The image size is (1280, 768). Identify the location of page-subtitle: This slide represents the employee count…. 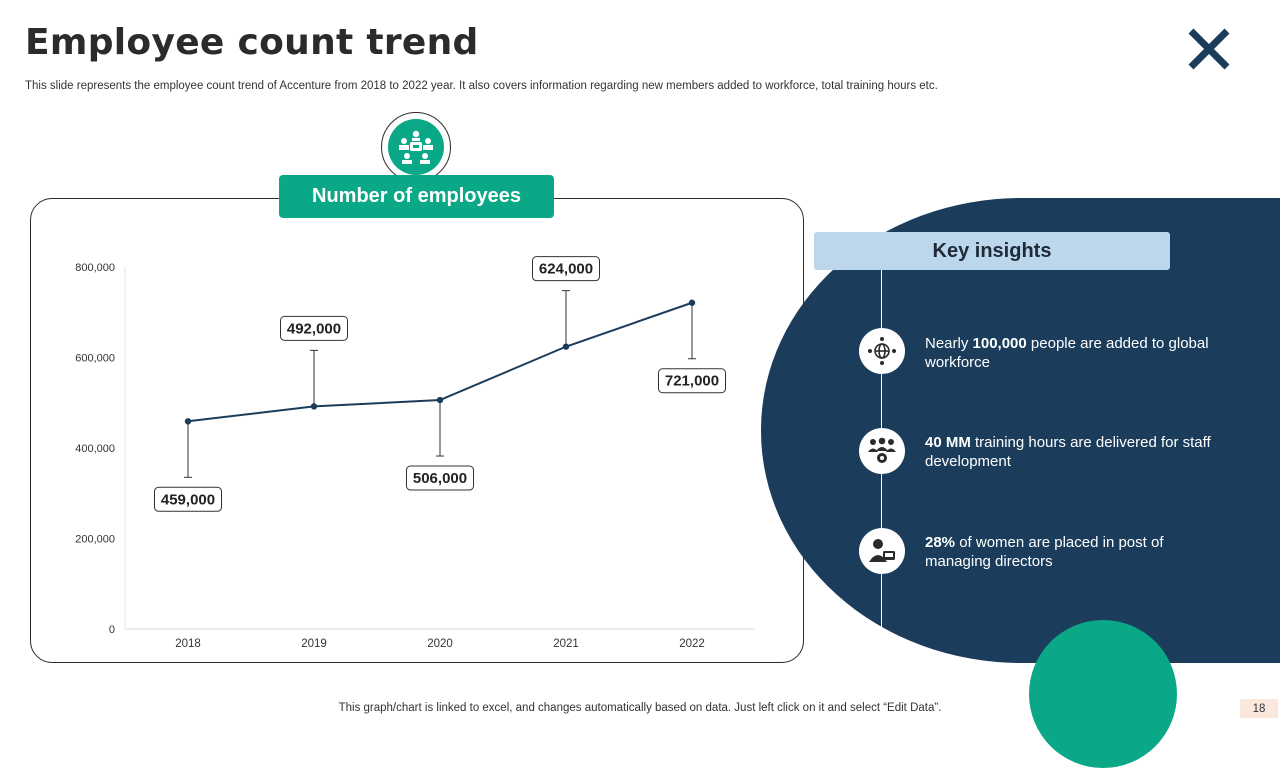
(481, 86).